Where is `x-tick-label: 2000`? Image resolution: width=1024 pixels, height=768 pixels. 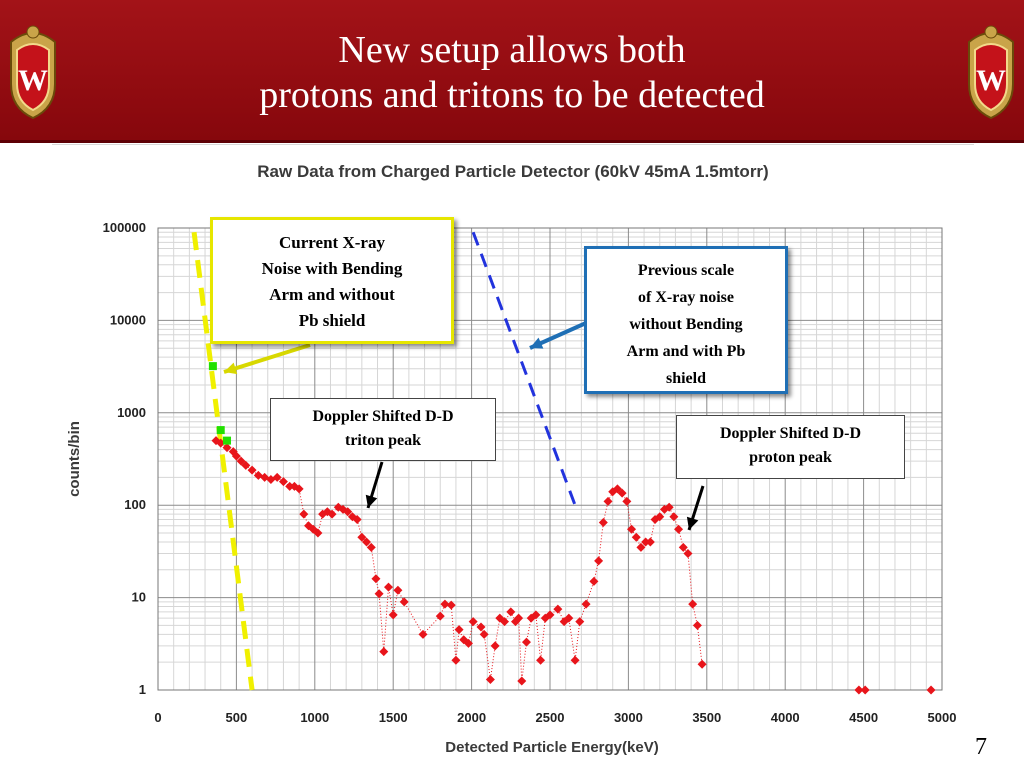 x-tick-label: 2000 is located at coordinates (471, 717).